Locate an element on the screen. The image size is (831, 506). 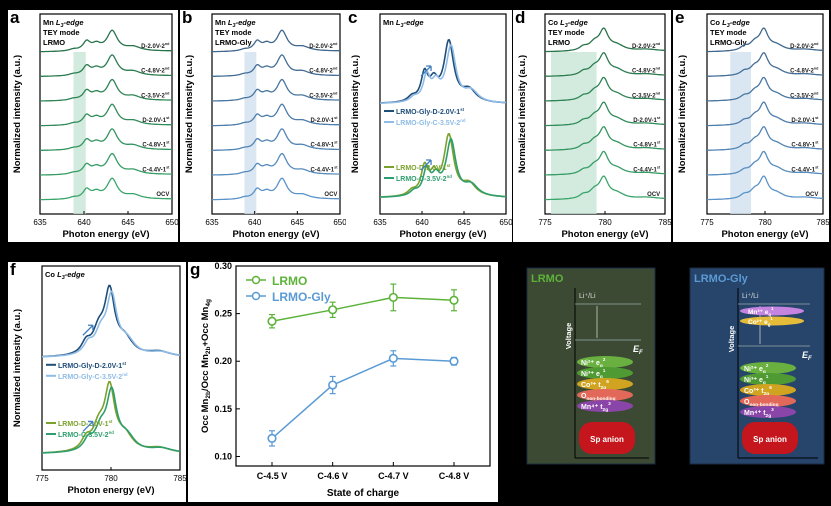
band-label: Ni³⁺ eg1 is located at coordinates (756, 380).